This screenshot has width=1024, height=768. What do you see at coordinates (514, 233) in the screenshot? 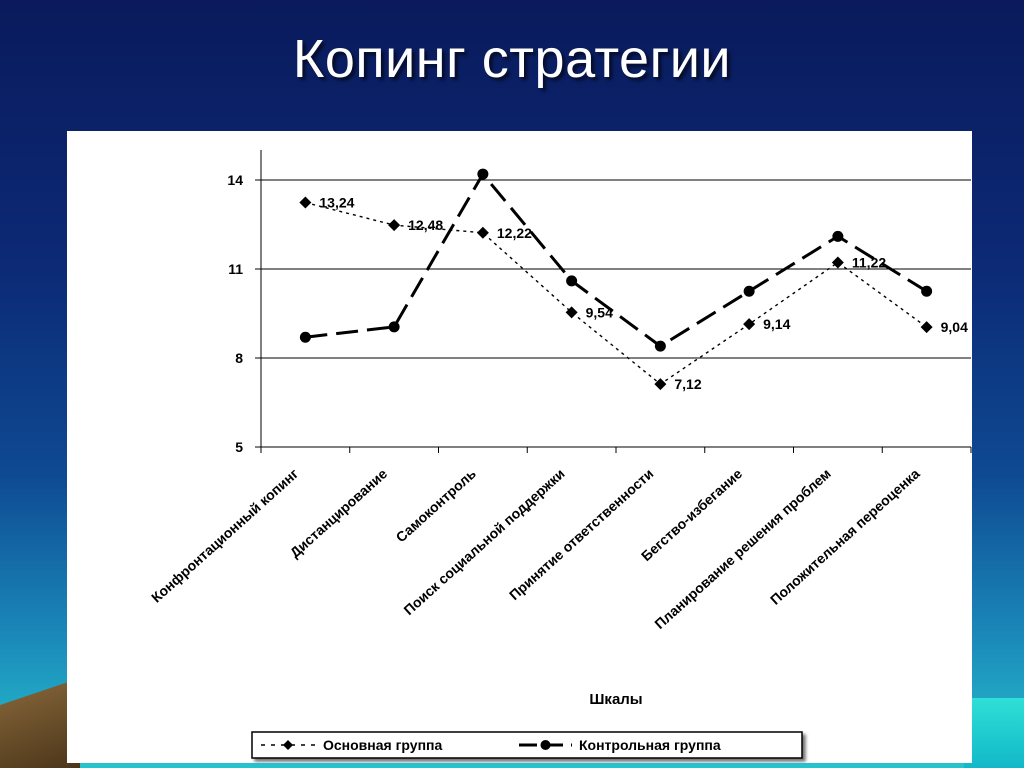
I see `data-label: 12,22` at bounding box center [514, 233].